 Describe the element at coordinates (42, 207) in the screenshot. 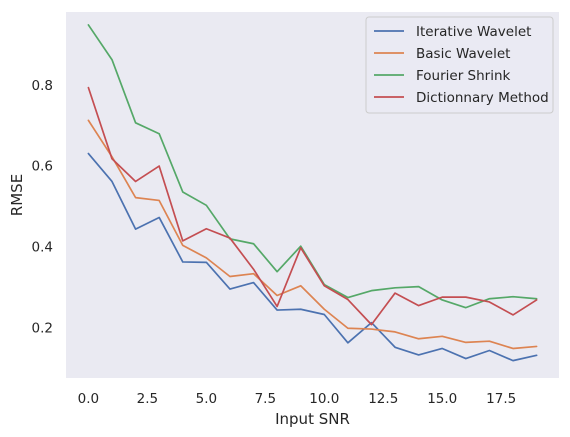

I see `y-tick-labels: 0.2 0.4 0.6 0.8` at that location.